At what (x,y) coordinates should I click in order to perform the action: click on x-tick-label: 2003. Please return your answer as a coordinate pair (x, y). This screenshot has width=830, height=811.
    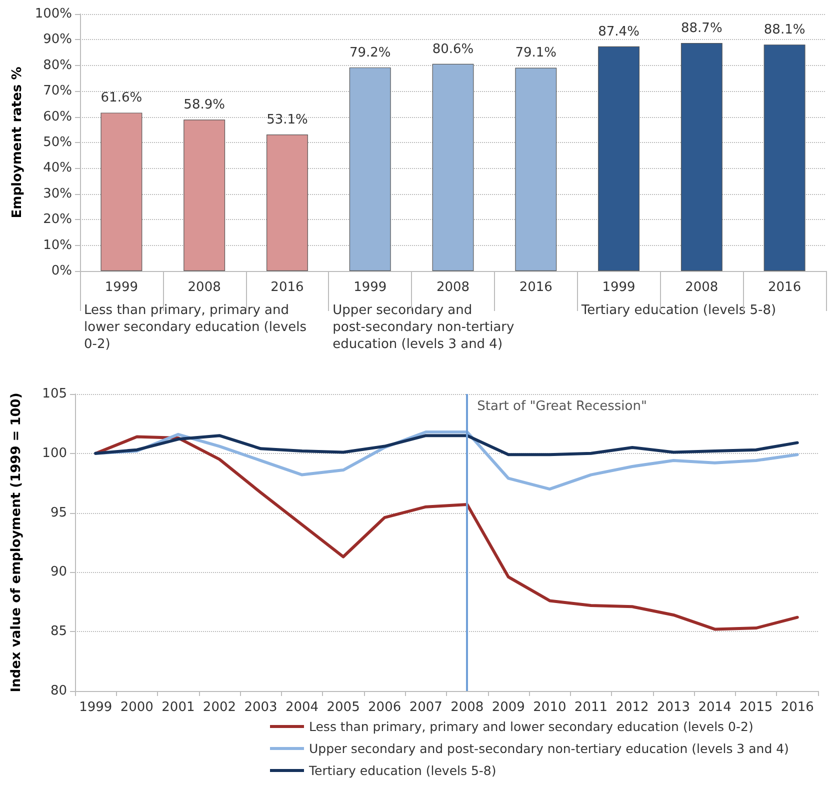
    Looking at the image, I should click on (261, 707).